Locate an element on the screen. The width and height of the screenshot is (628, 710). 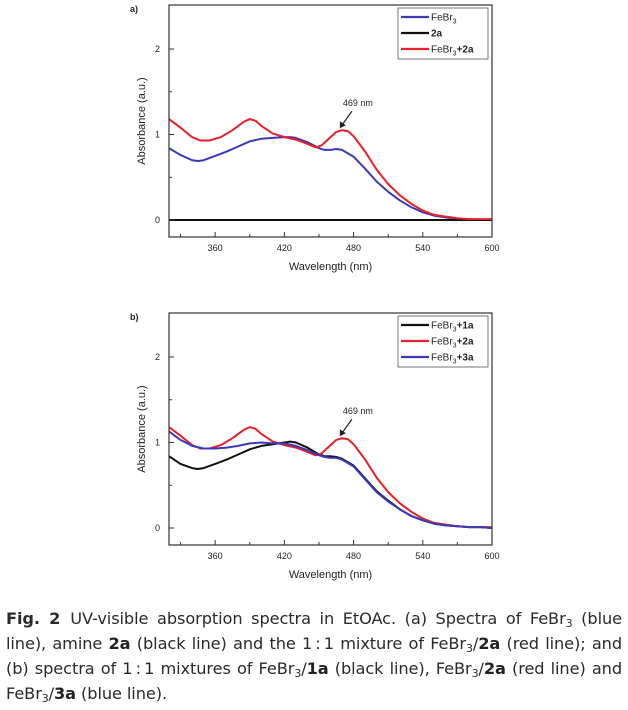
panel-label: a) is located at coordinates (134, 9).